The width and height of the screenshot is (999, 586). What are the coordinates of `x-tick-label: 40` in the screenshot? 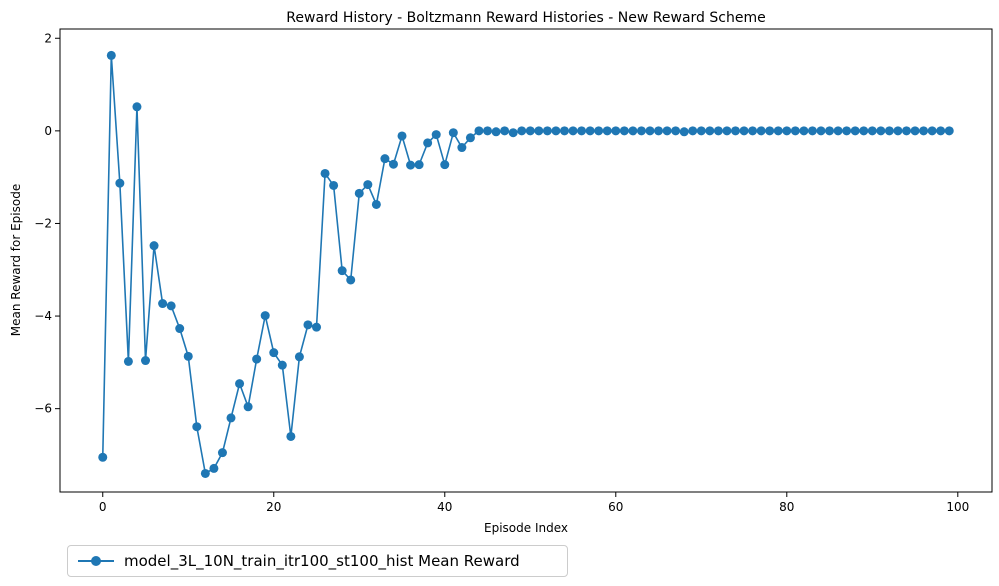 It's located at (444, 507).